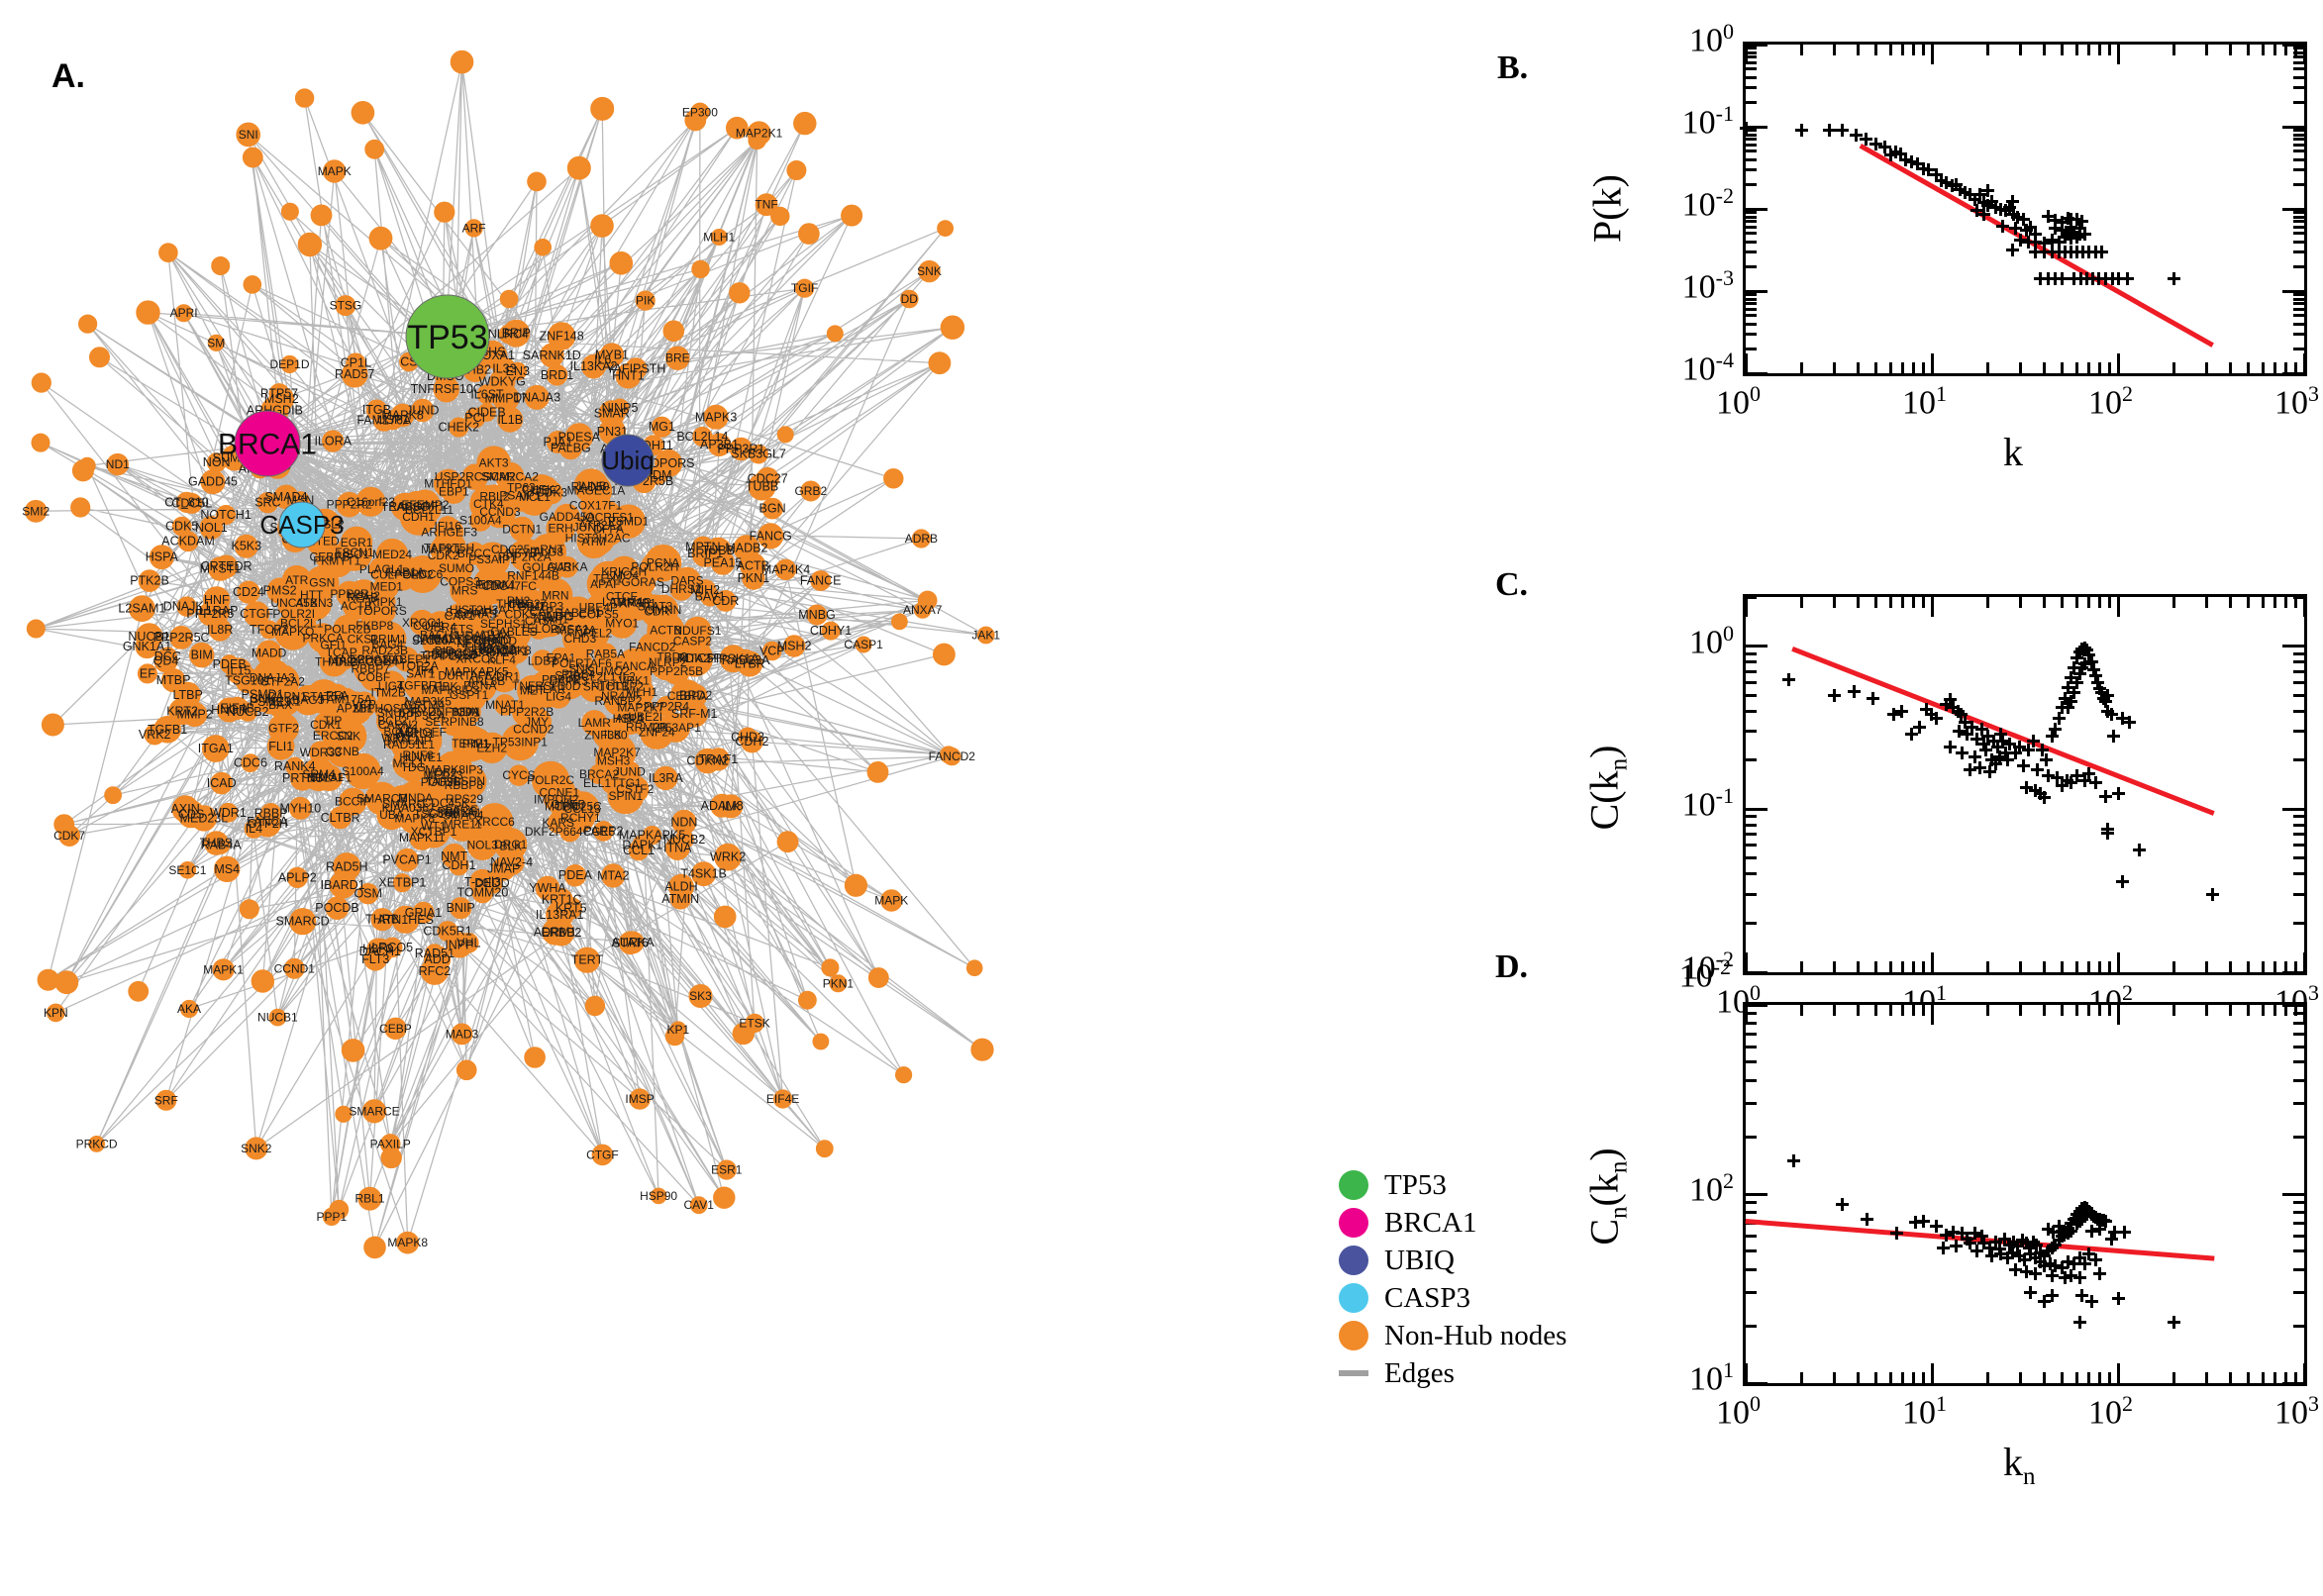 The image size is (2323, 1596). What do you see at coordinates (748, 738) in the screenshot?
I see `svg-text: CHD3` at bounding box center [748, 738].